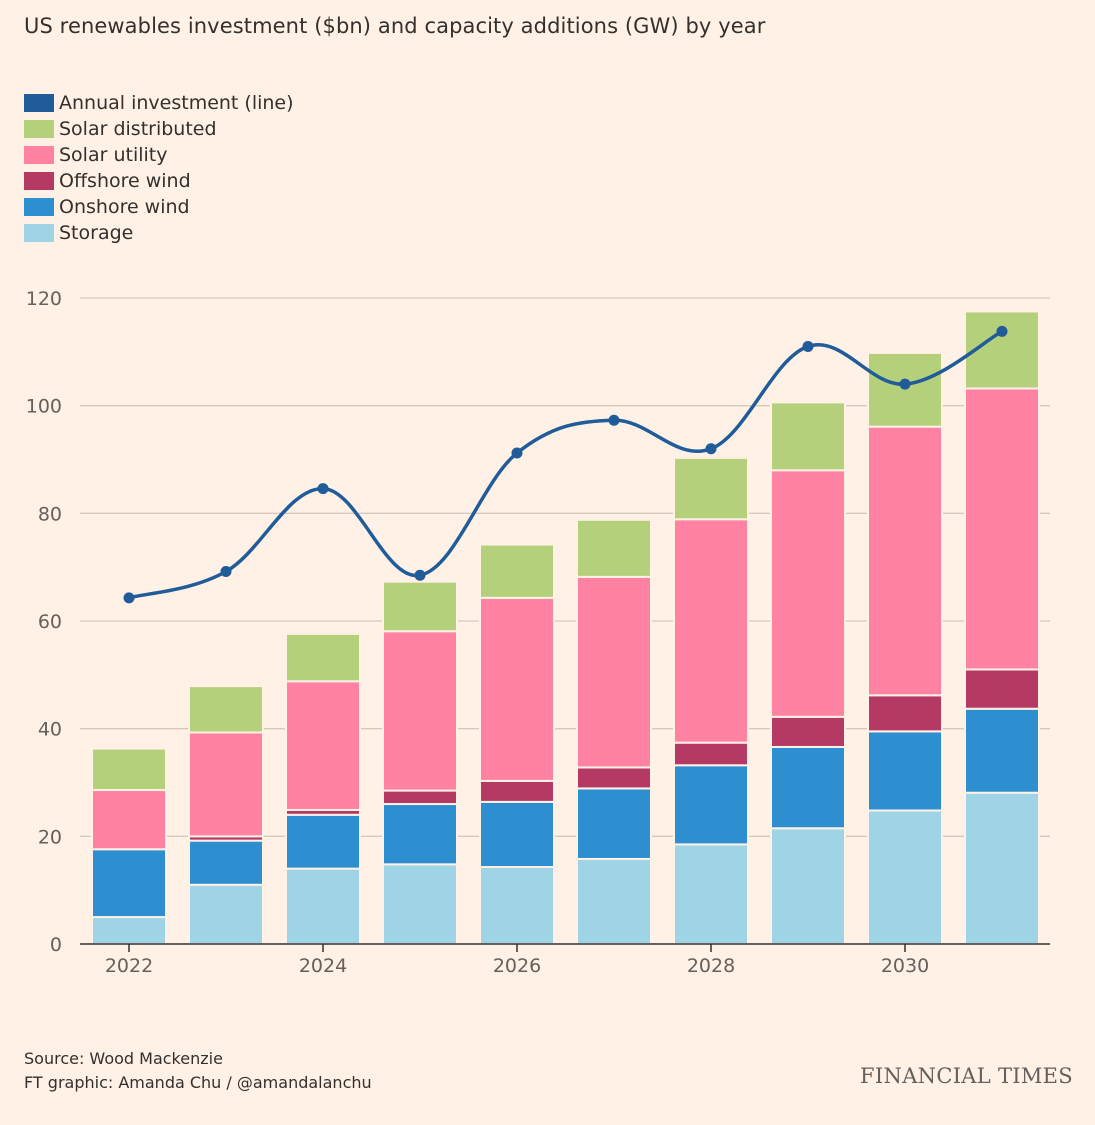 The width and height of the screenshot is (1095, 1125). What do you see at coordinates (711, 631) in the screenshot?
I see `bar-solar-utility-2028` at bounding box center [711, 631].